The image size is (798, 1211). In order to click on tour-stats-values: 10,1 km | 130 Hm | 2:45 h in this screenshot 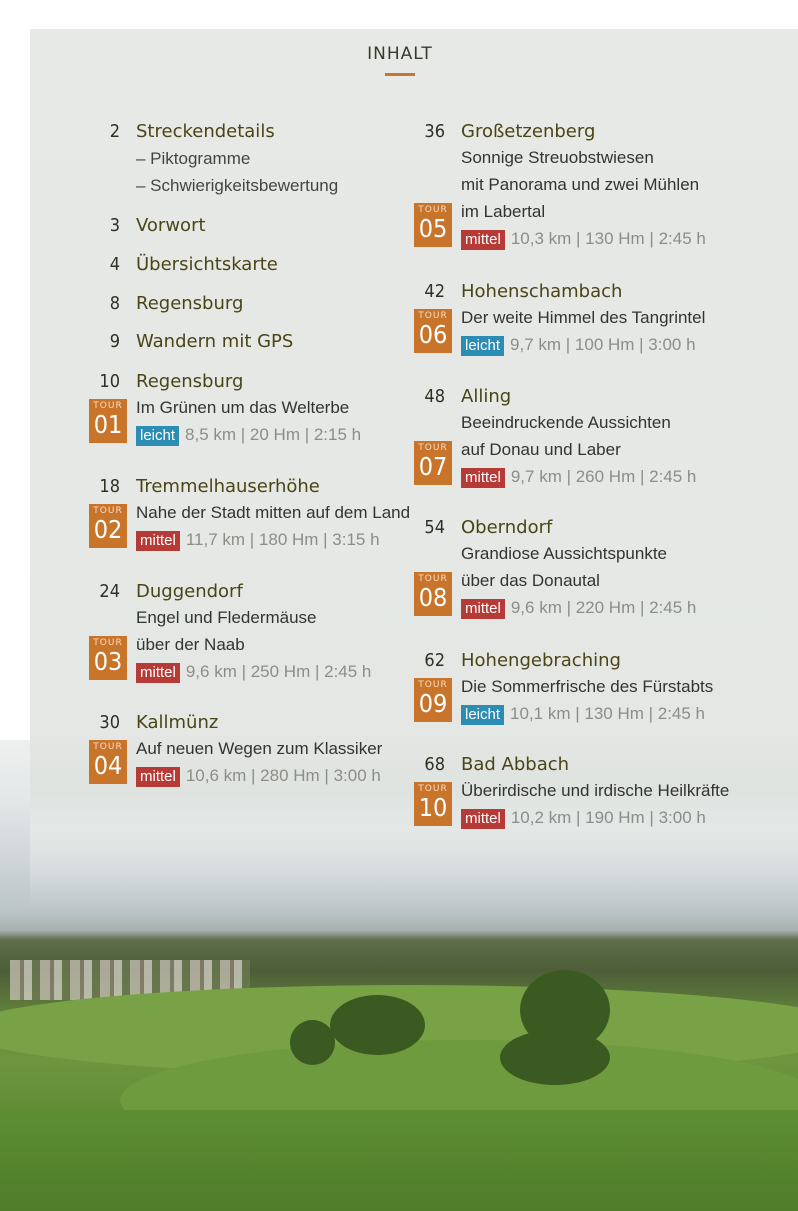, I will do `click(608, 713)`.